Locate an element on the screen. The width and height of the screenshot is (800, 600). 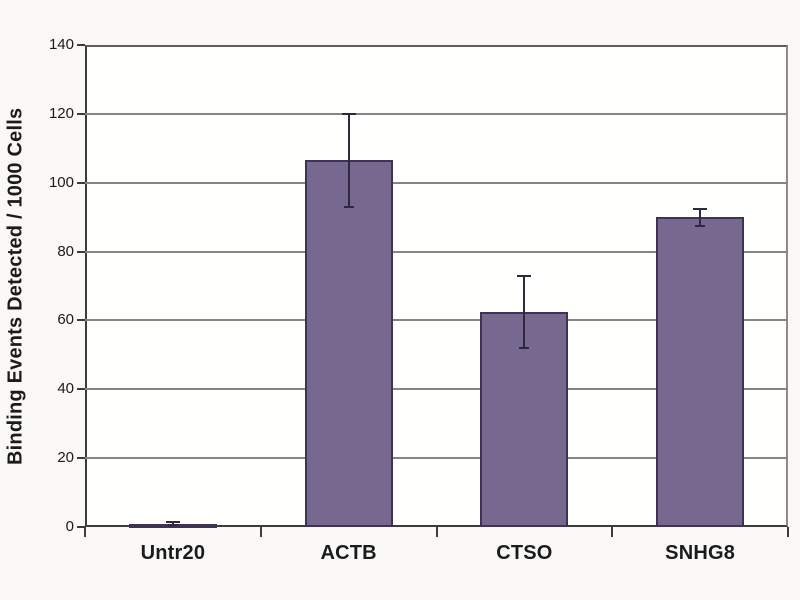
x-category-label: ACTB is located at coordinates (348, 553).